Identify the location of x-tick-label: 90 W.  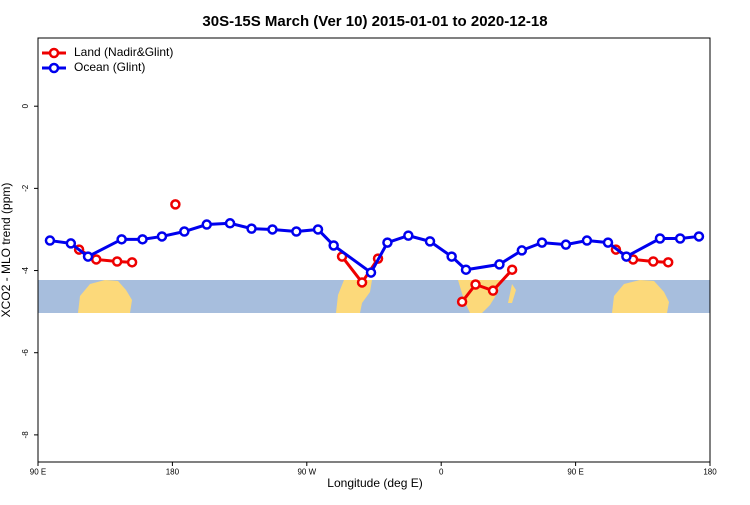
(306, 472).